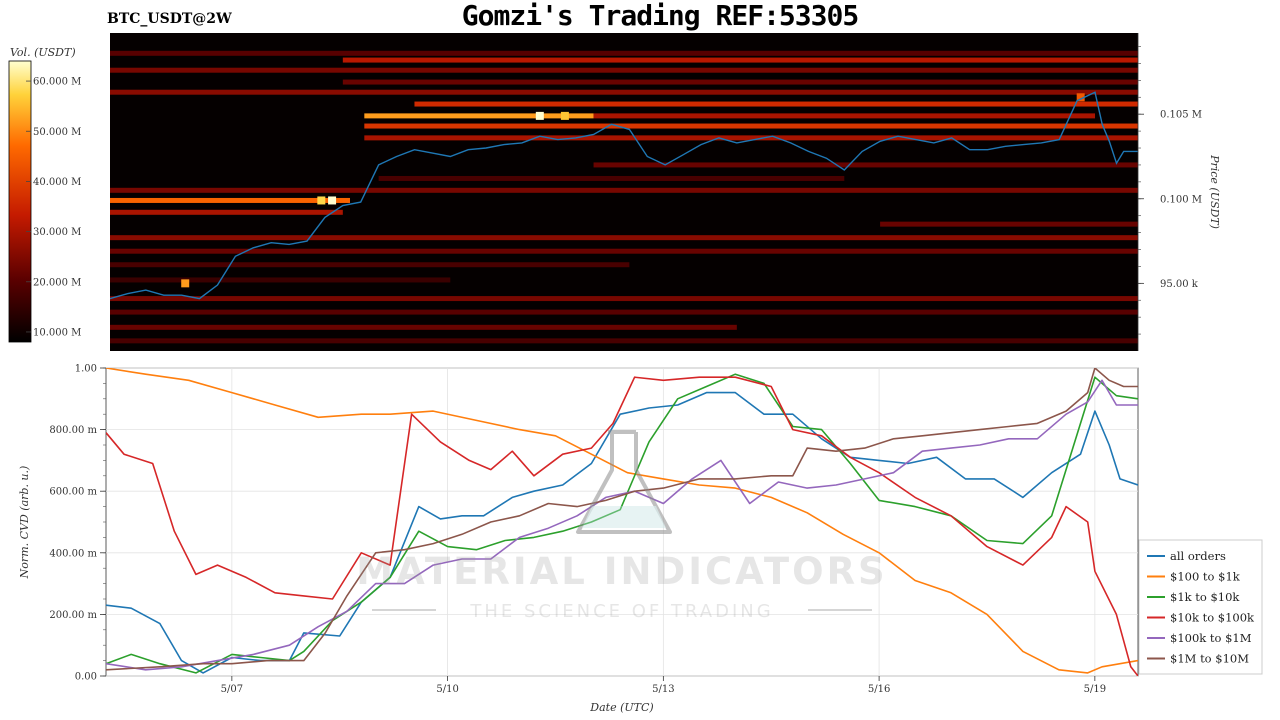  What do you see at coordinates (1214, 191) in the screenshot?
I see `price-axis-title: Price (USDT)` at bounding box center [1214, 191].